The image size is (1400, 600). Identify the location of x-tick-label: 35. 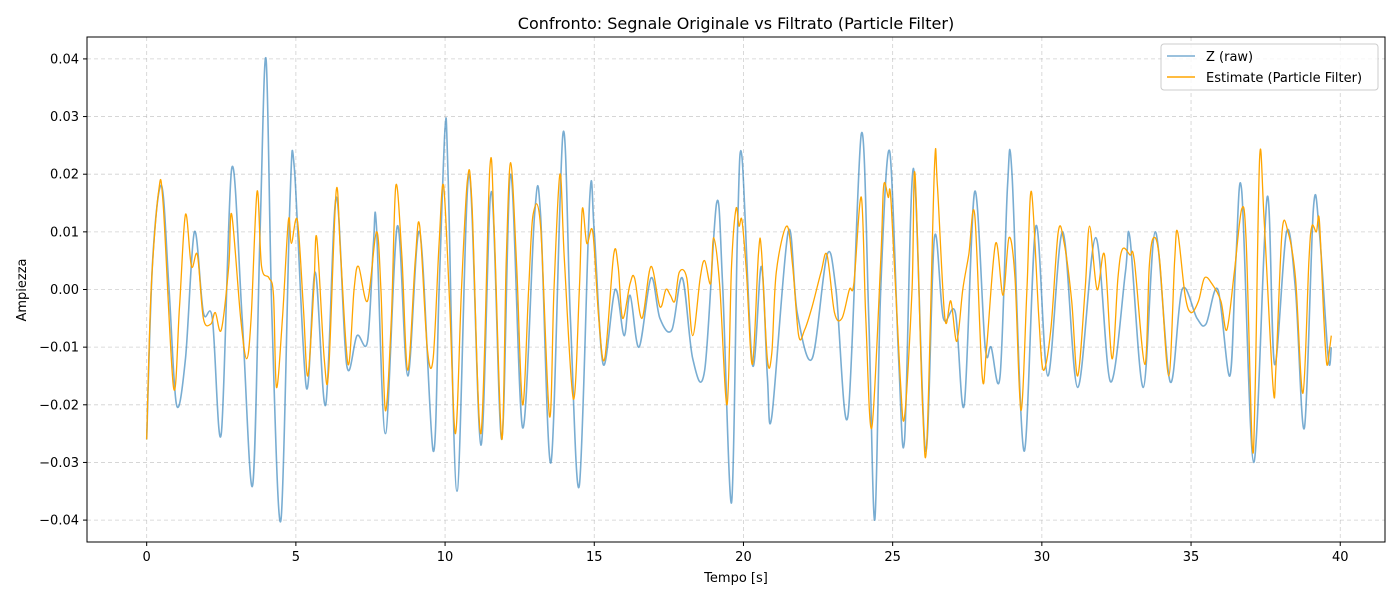
(1191, 557).